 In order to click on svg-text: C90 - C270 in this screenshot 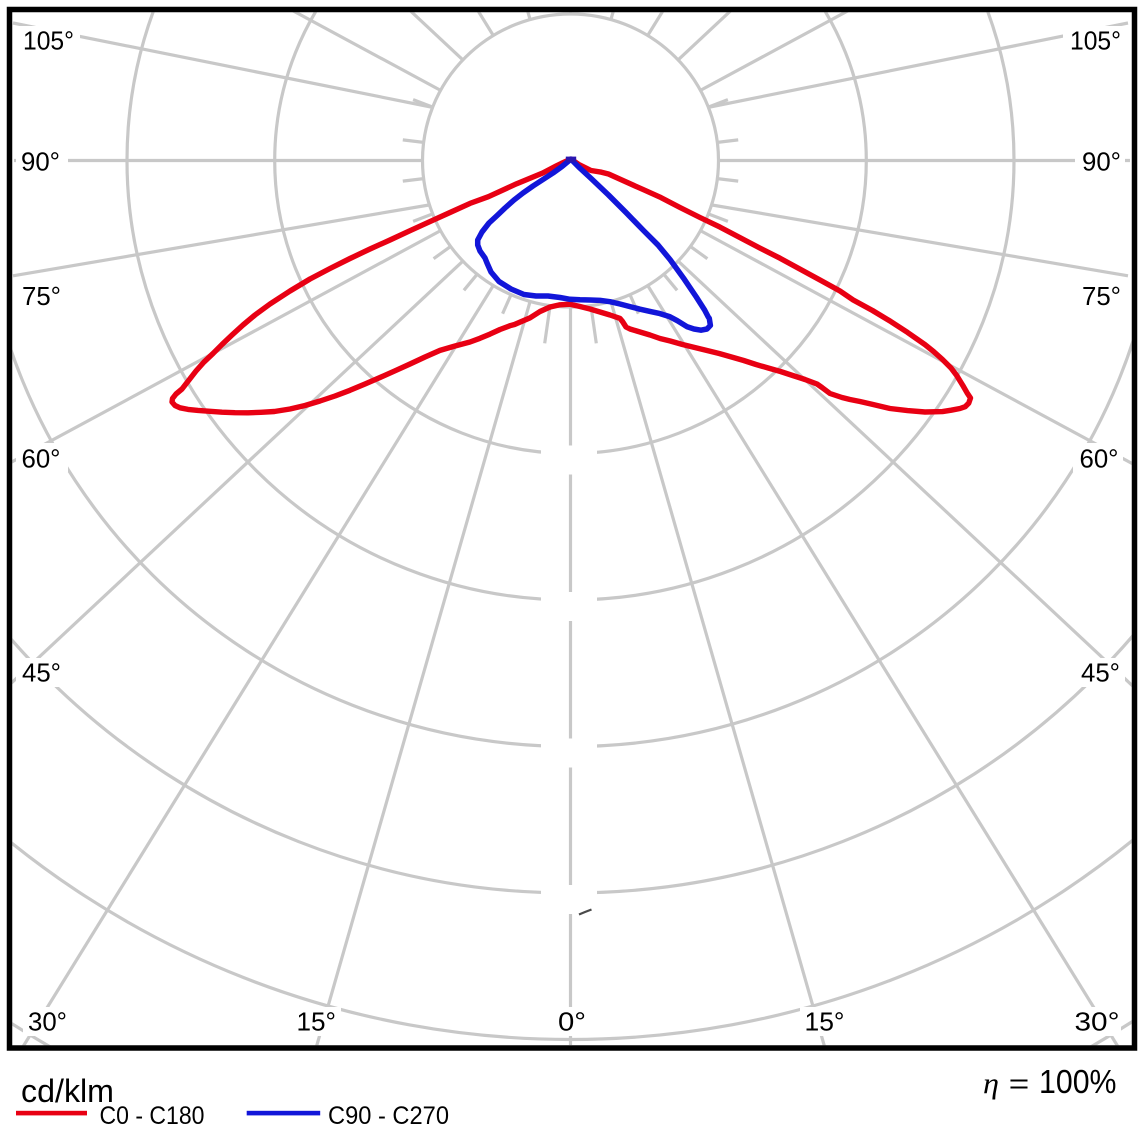, I will do `click(388, 1116)`.